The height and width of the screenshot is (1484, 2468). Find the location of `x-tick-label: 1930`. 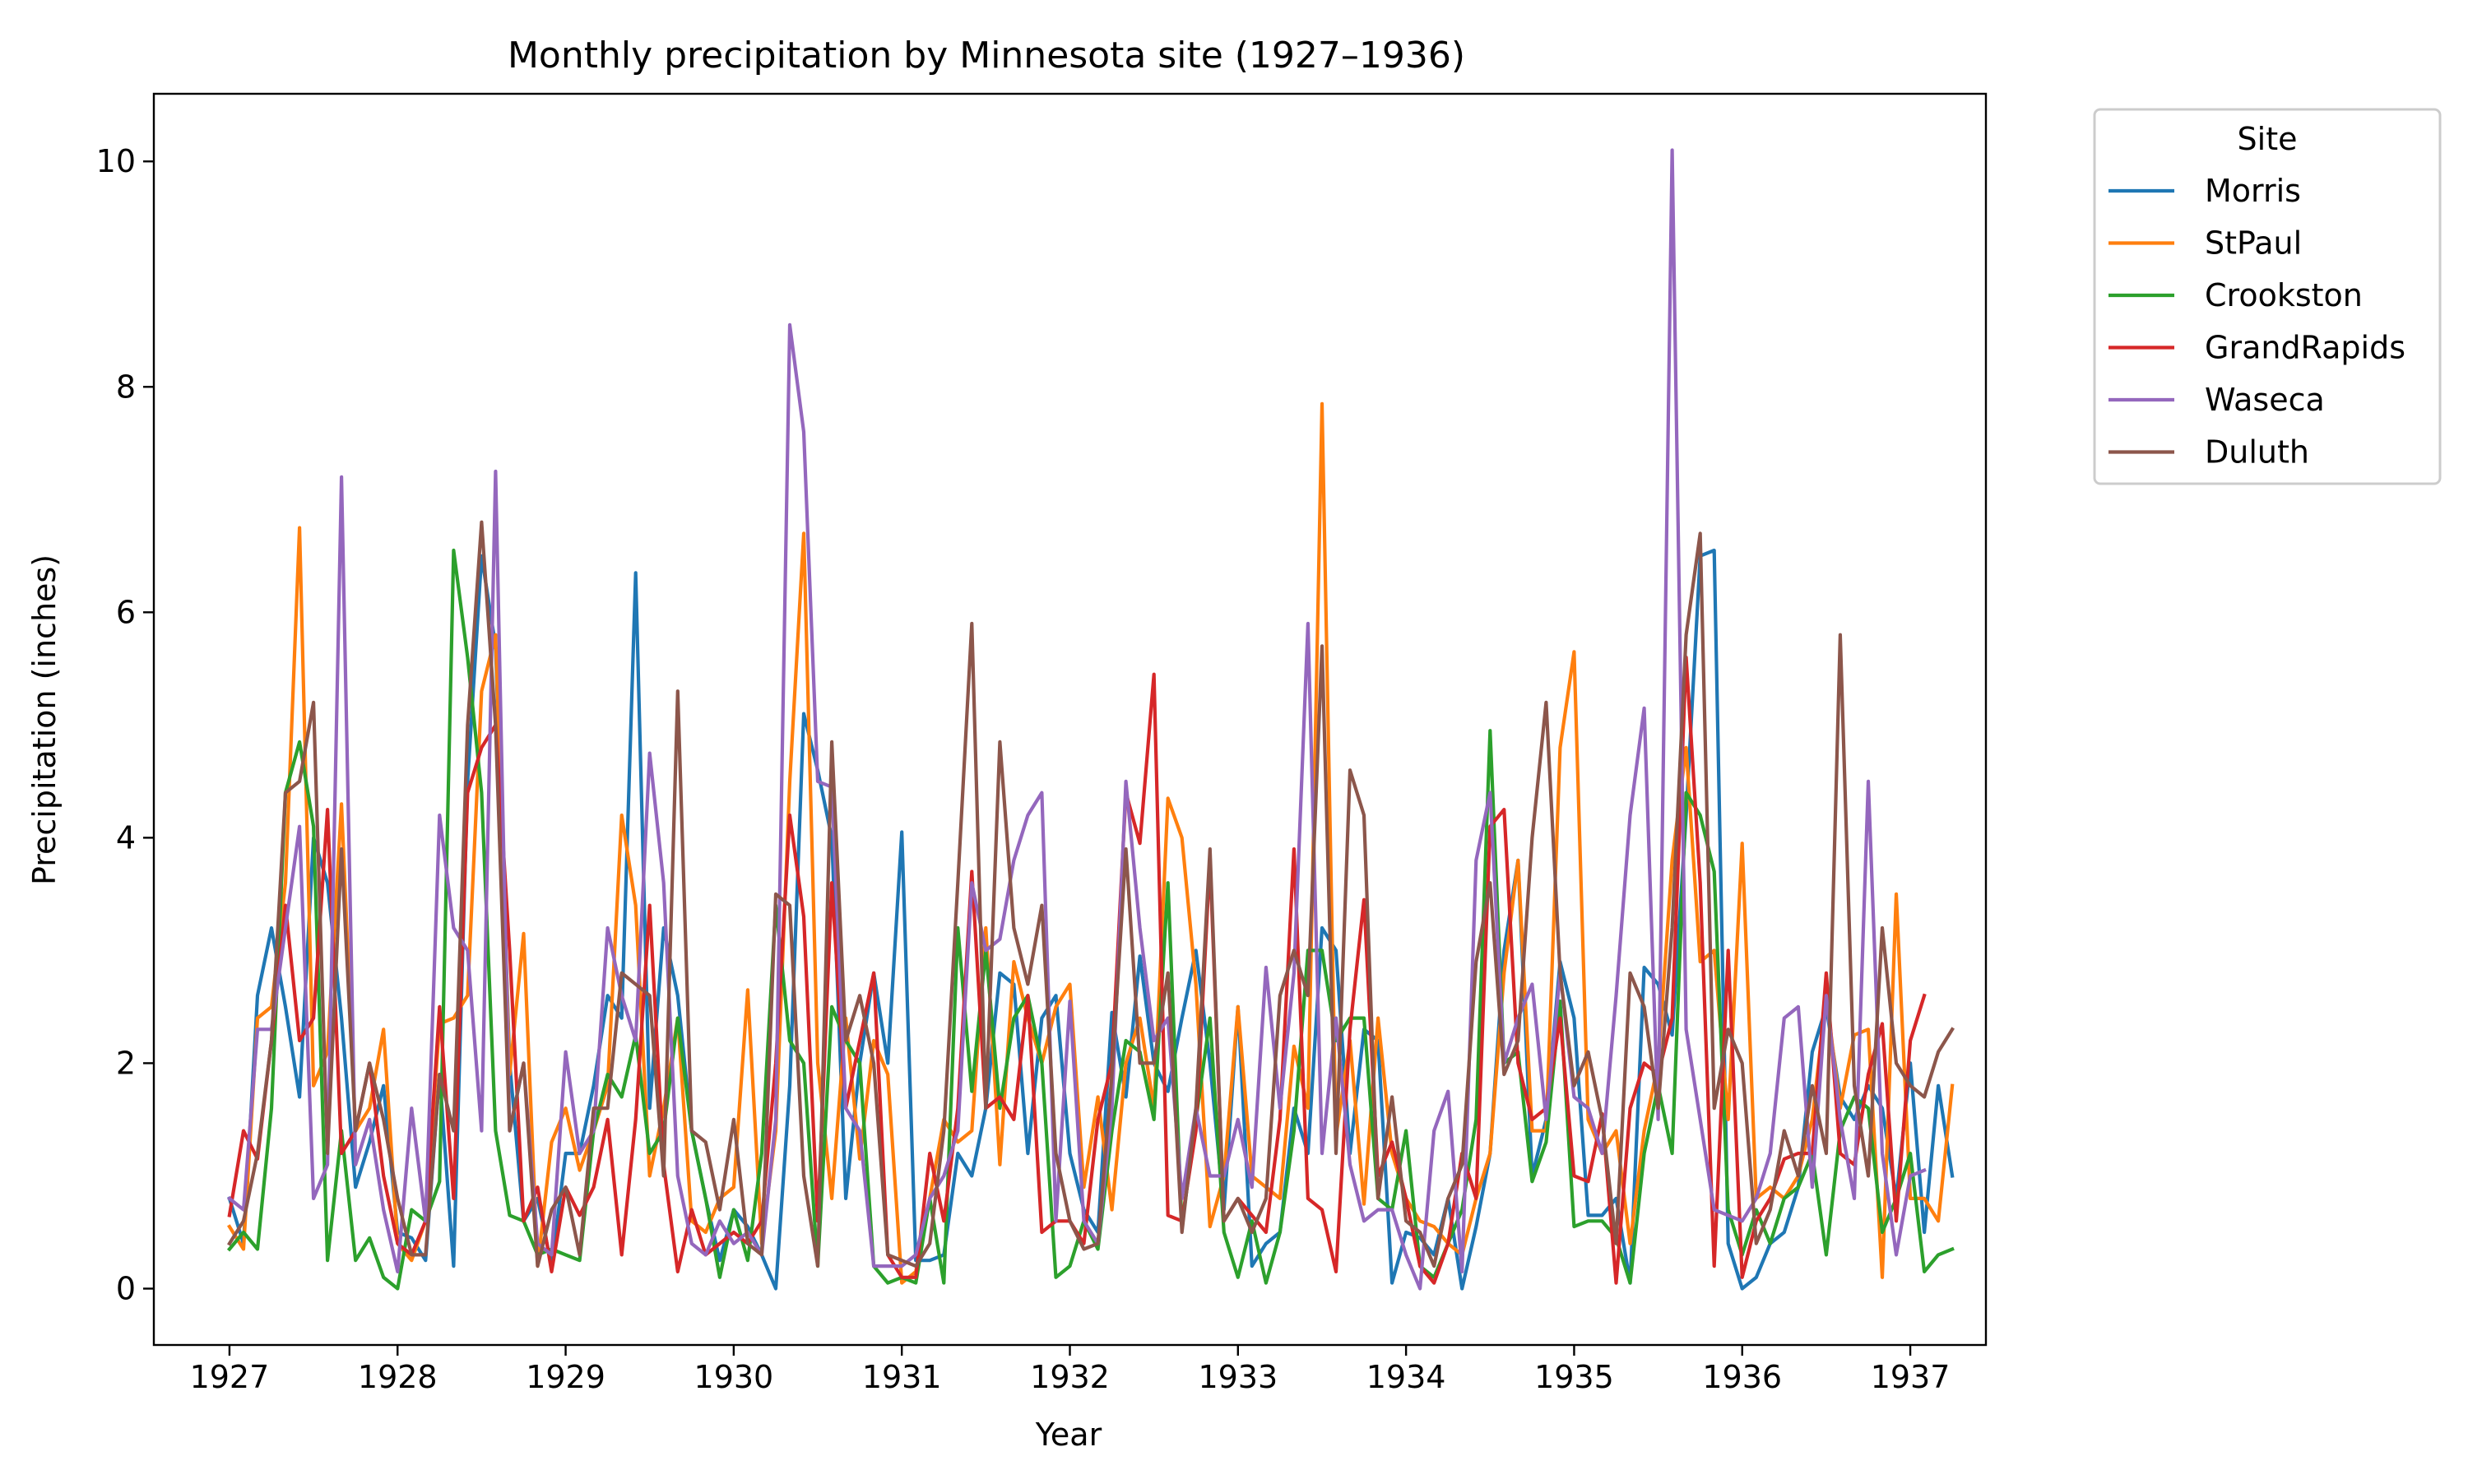

x-tick-label: 1930 is located at coordinates (734, 1377).